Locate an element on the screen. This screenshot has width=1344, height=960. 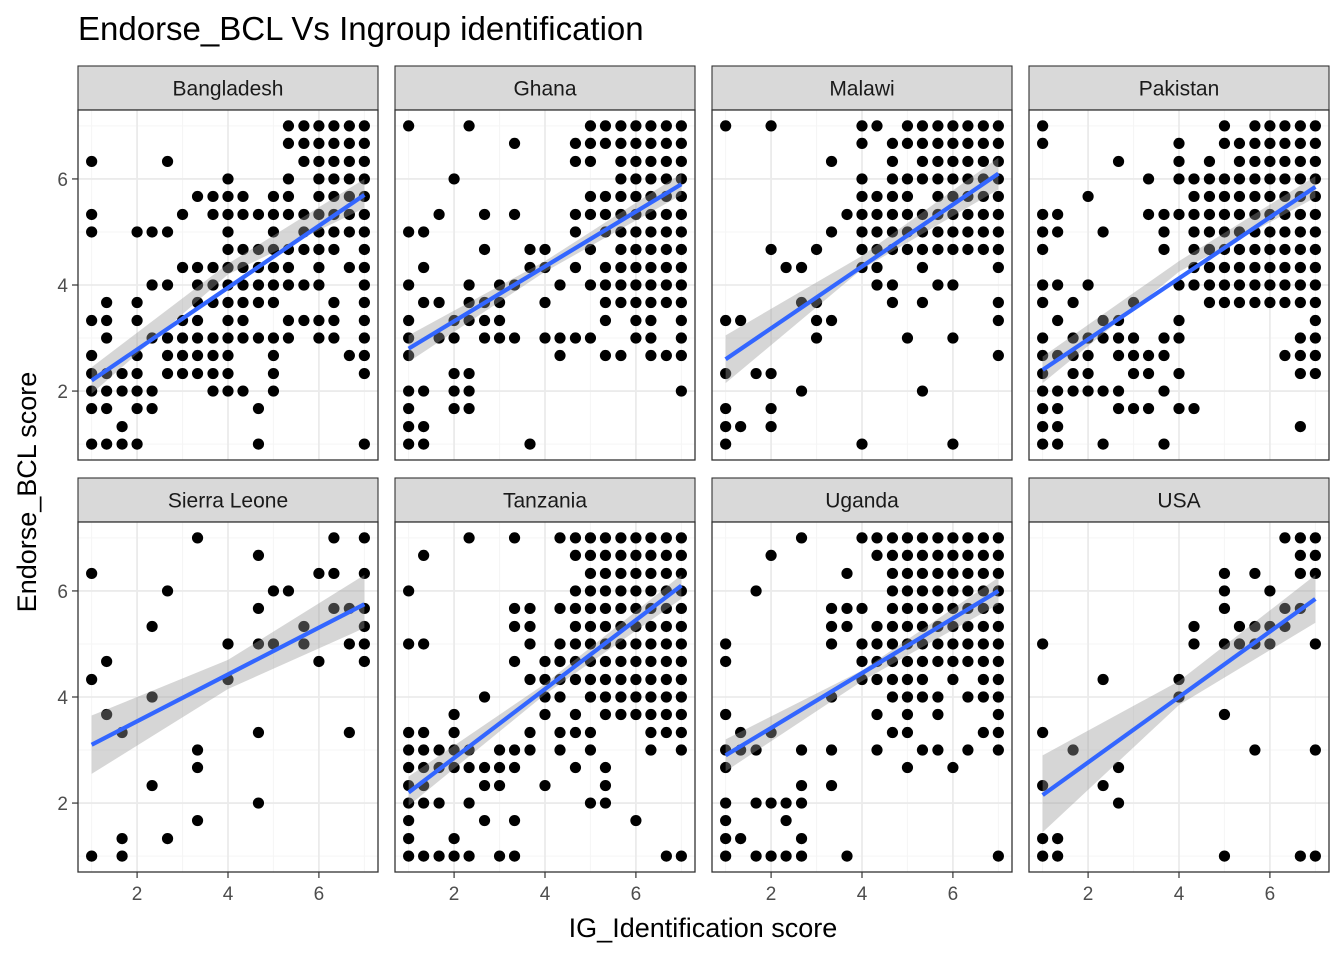
panel-uganda: Uganda 2 4 6 is located at coordinates (862, 691).